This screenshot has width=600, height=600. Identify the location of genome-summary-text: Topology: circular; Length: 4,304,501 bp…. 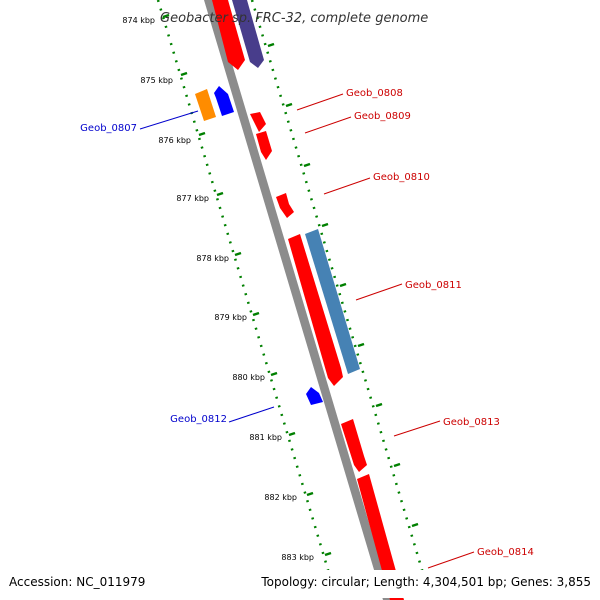
(425, 582).